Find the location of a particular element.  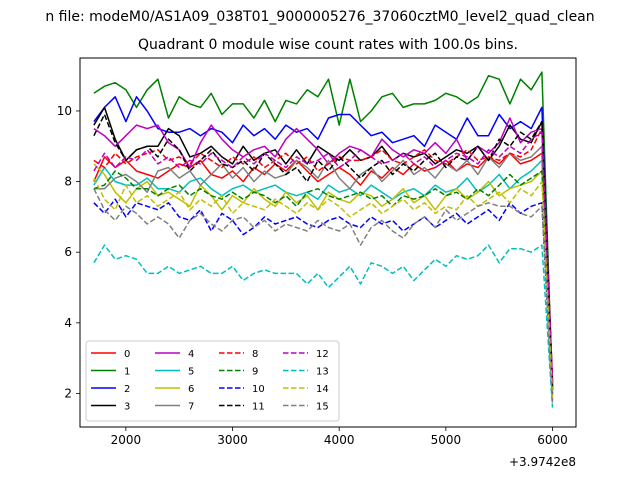

legend-label-12: 12 is located at coordinates (322, 354).